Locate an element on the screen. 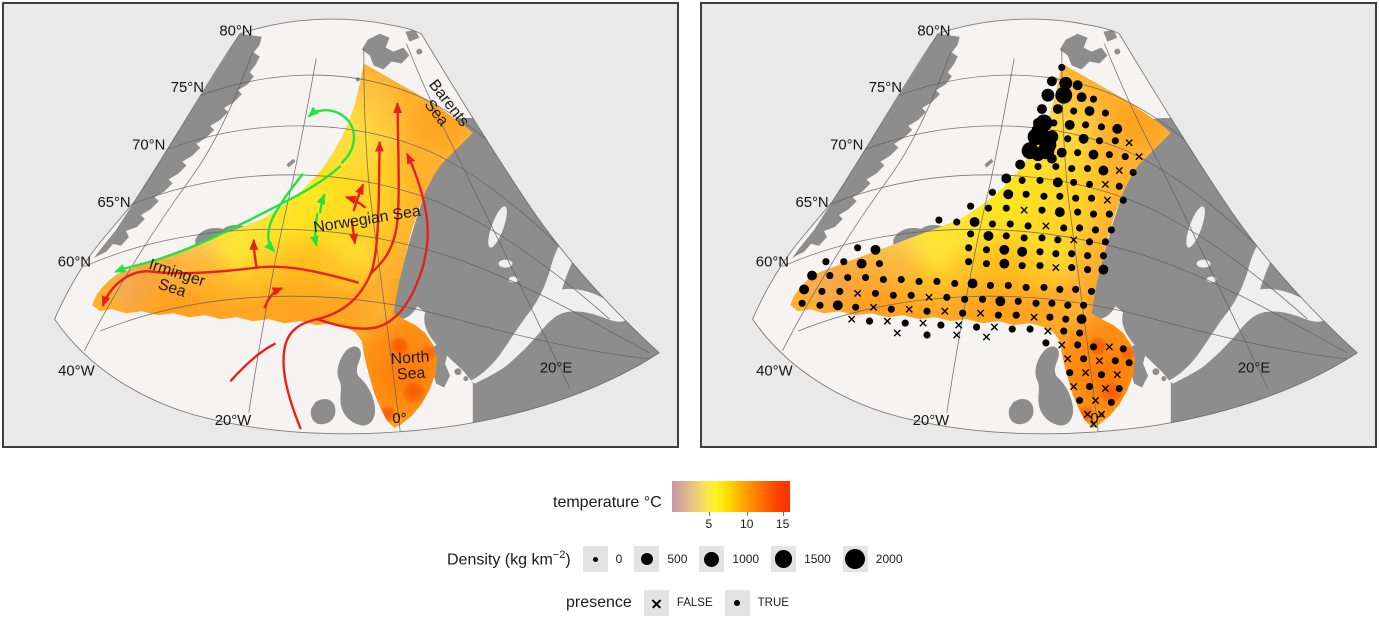  graticule-label: 20°E is located at coordinates (556, 369).